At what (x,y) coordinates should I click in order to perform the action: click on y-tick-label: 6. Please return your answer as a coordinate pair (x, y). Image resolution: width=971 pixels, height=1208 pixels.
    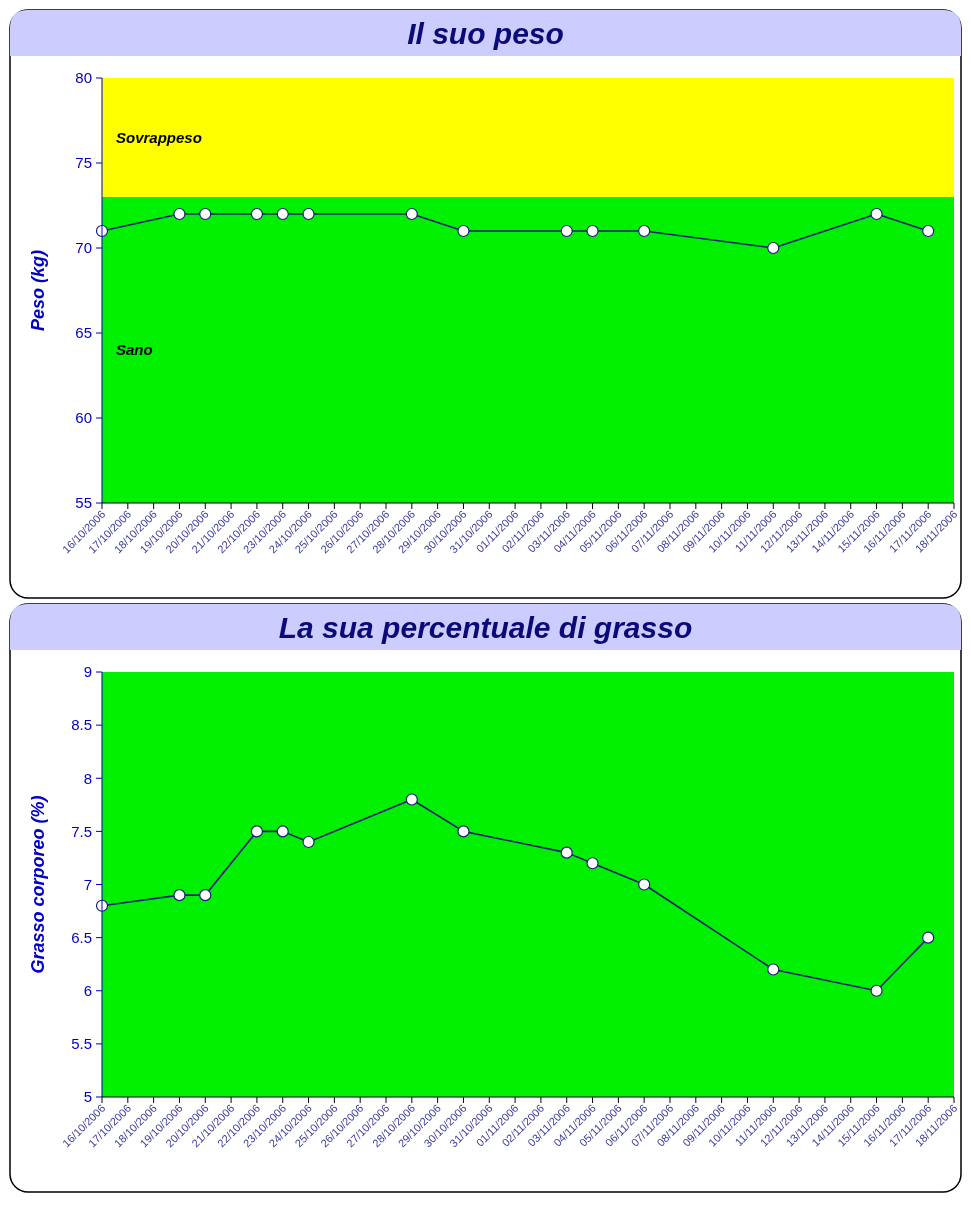
    Looking at the image, I should click on (87, 990).